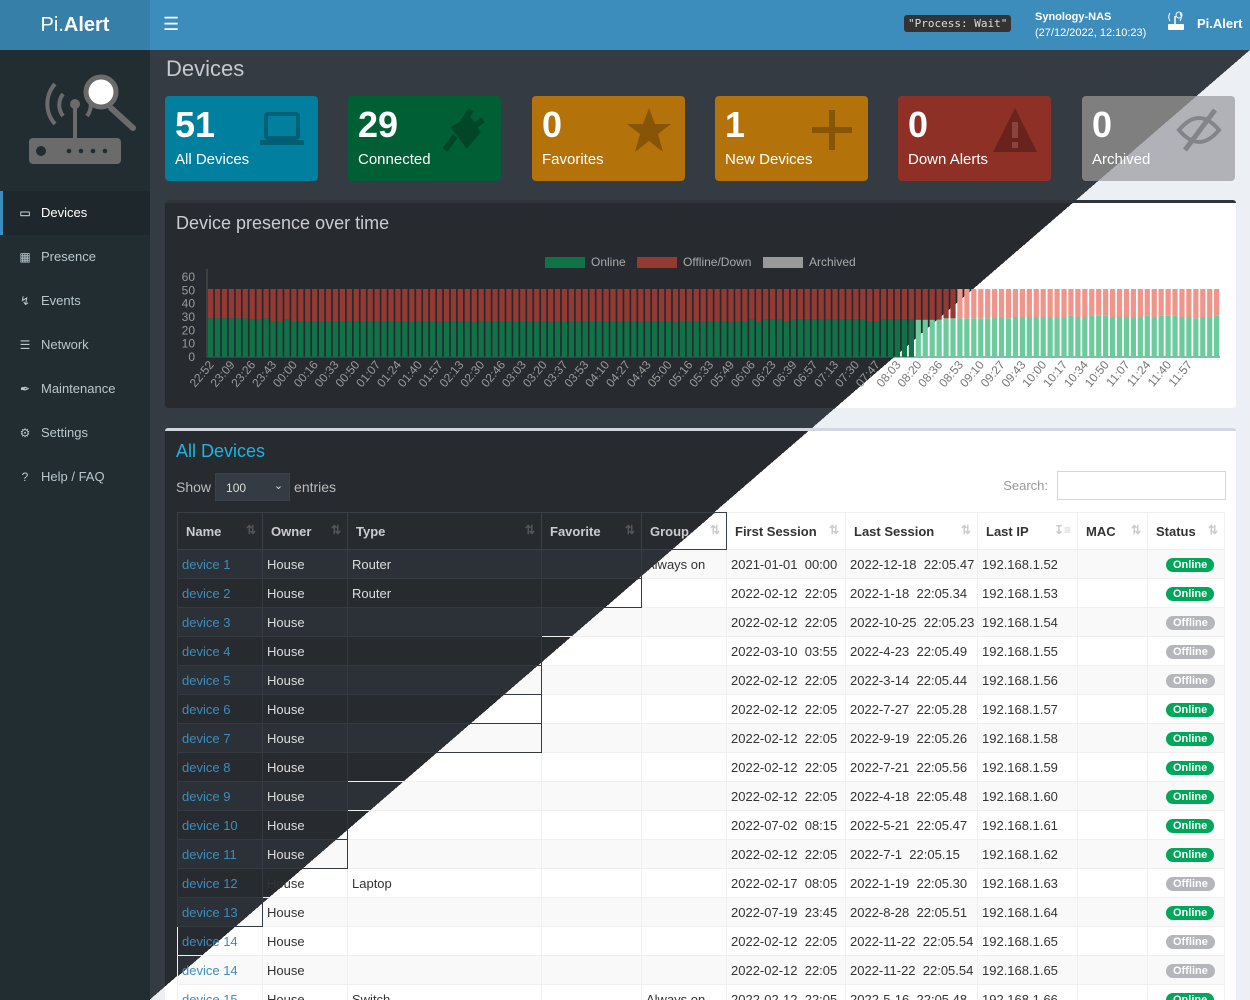 The image size is (1250, 1000). Describe the element at coordinates (75, 25) in the screenshot. I see `app-logo: Pi.Alert` at that location.